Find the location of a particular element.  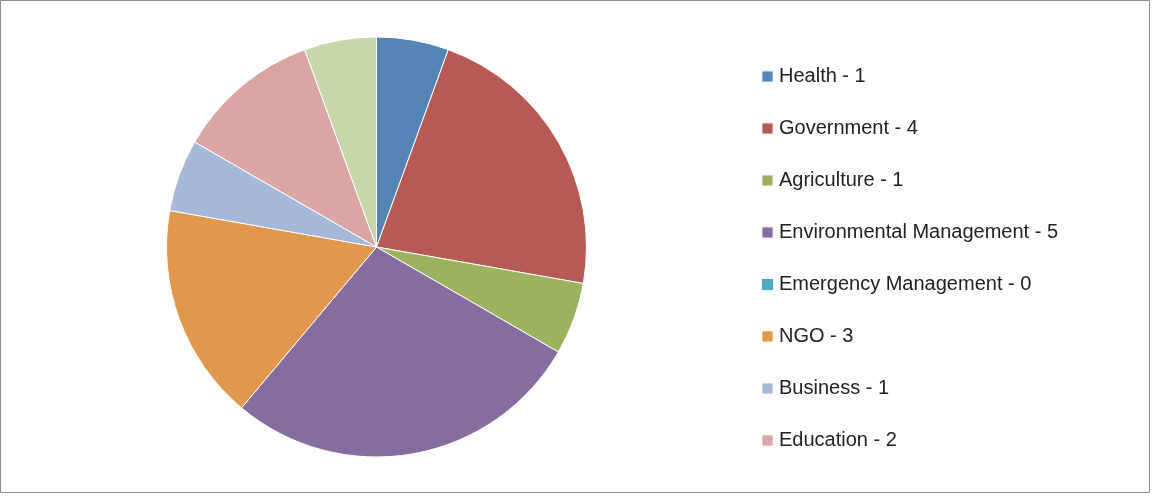

legend-label: Environmental Management - 5 is located at coordinates (919, 231).